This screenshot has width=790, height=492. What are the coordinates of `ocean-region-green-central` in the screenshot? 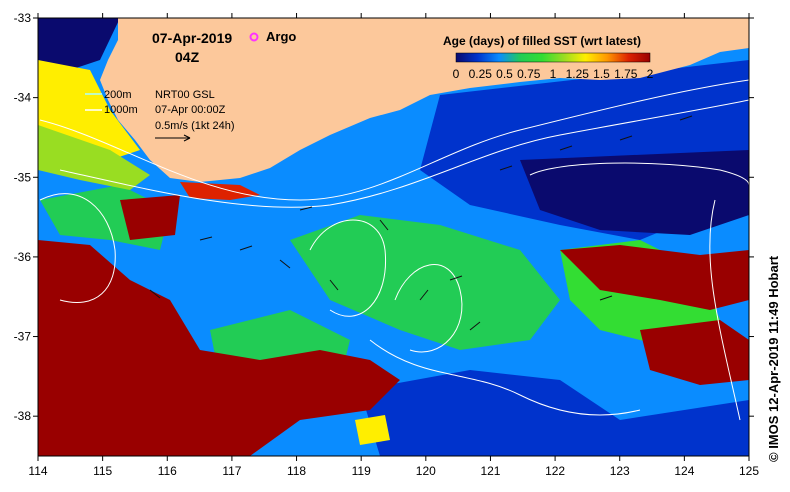 It's located at (425, 282).